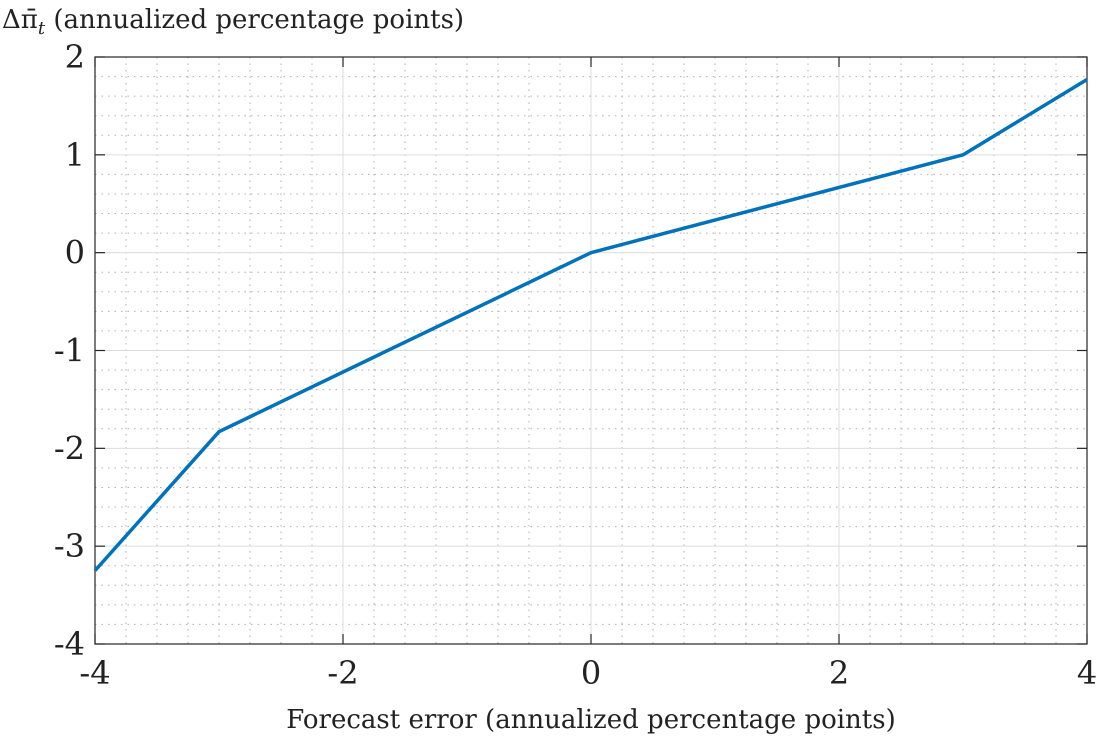 The image size is (1097, 739). I want to click on y-tick-label: -4, so click(69, 644).